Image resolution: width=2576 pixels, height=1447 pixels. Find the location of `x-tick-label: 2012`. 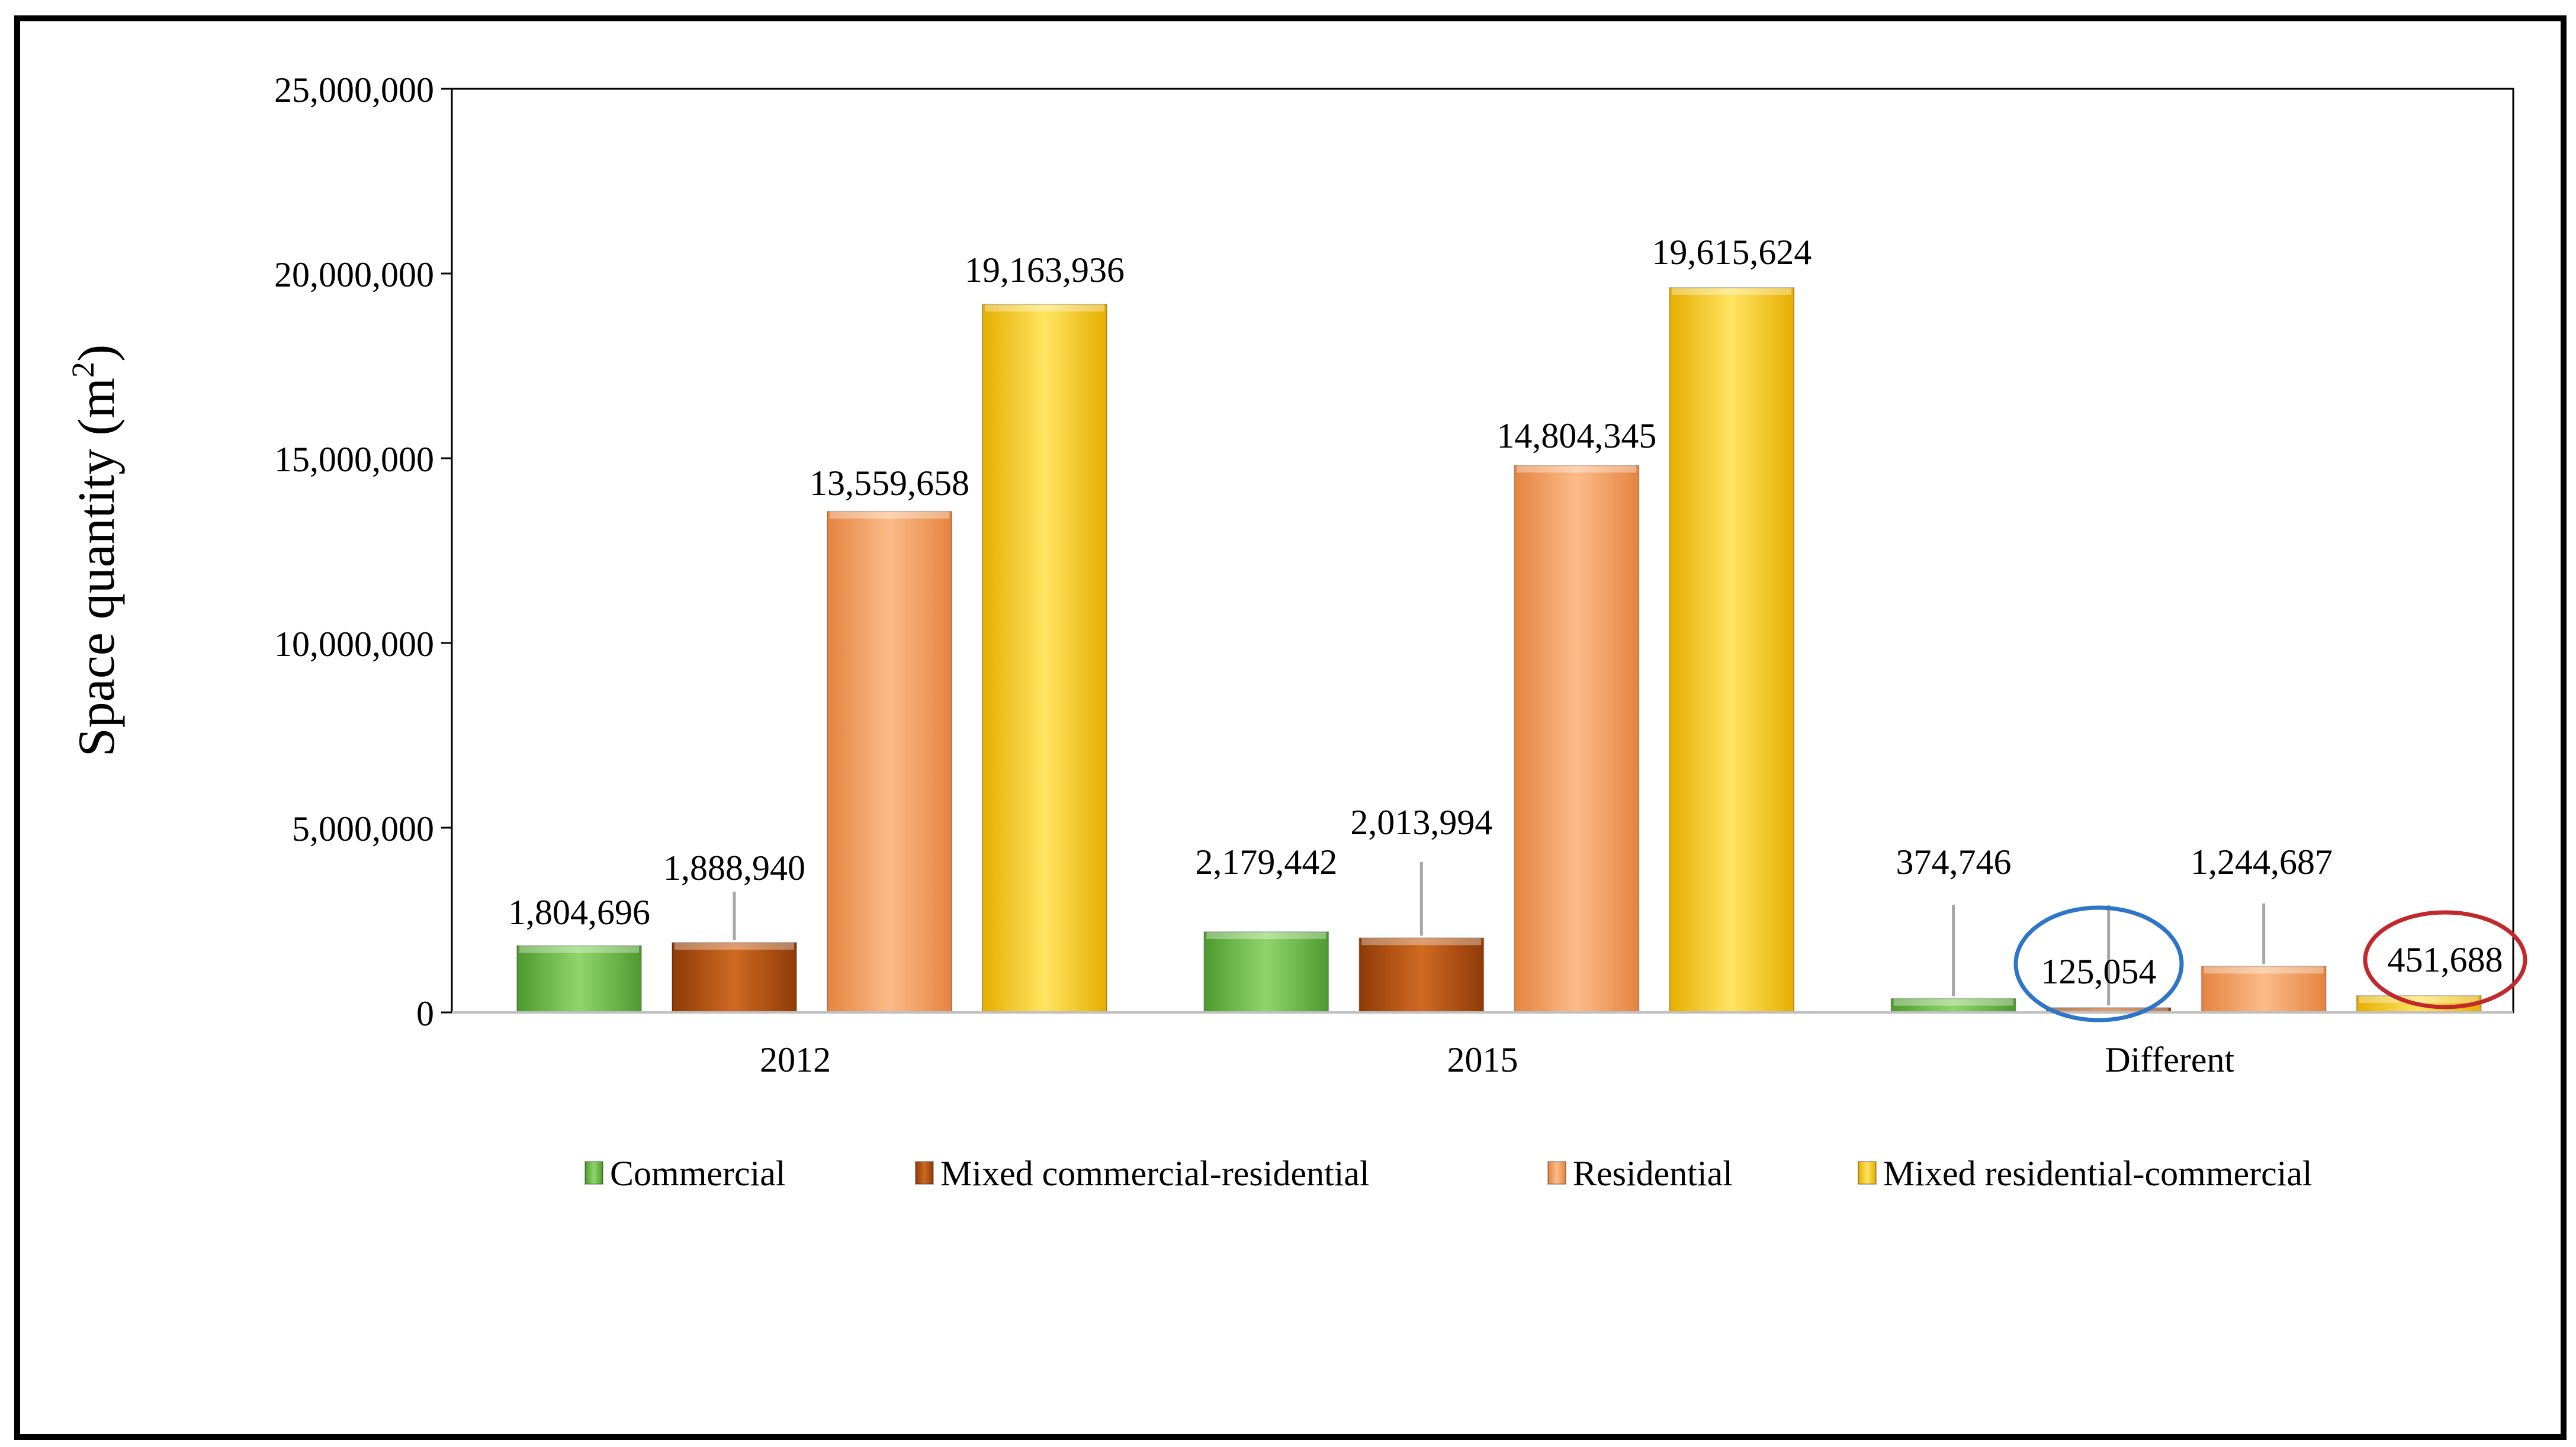

x-tick-label: 2012 is located at coordinates (795, 1059).